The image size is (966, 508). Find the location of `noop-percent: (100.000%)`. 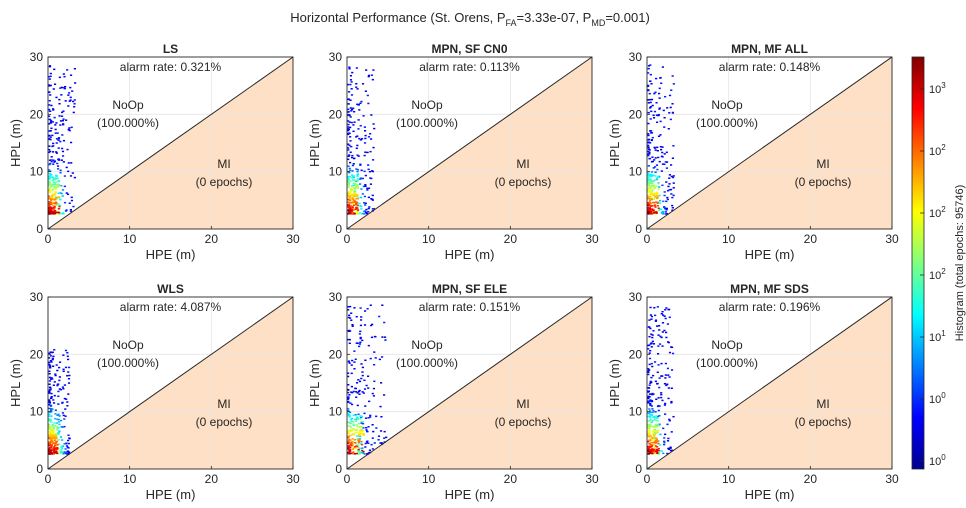

noop-percent: (100.000%) is located at coordinates (727, 363).